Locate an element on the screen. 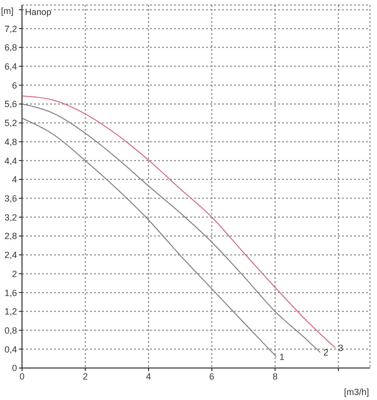 This screenshot has width=377, height=400. y-tick-label: 3,6 is located at coordinates (10, 198).